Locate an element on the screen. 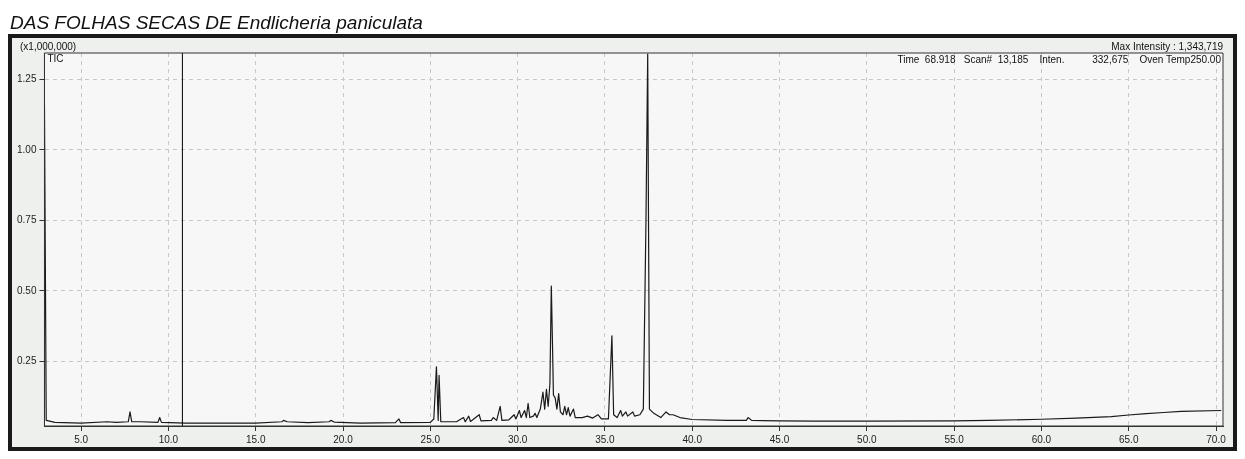  annotation: TIC is located at coordinates (55, 58).